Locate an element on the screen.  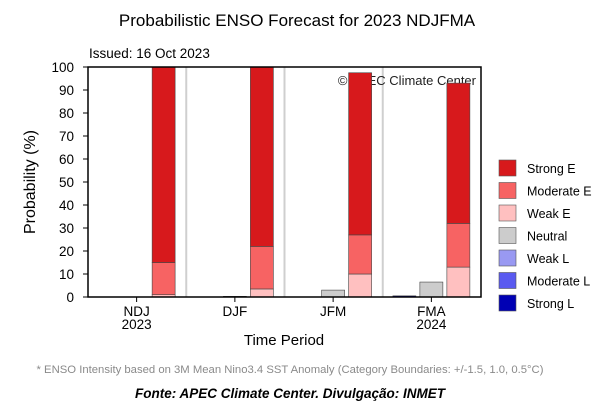
bar-strong-e-jfm is located at coordinates (360, 154).